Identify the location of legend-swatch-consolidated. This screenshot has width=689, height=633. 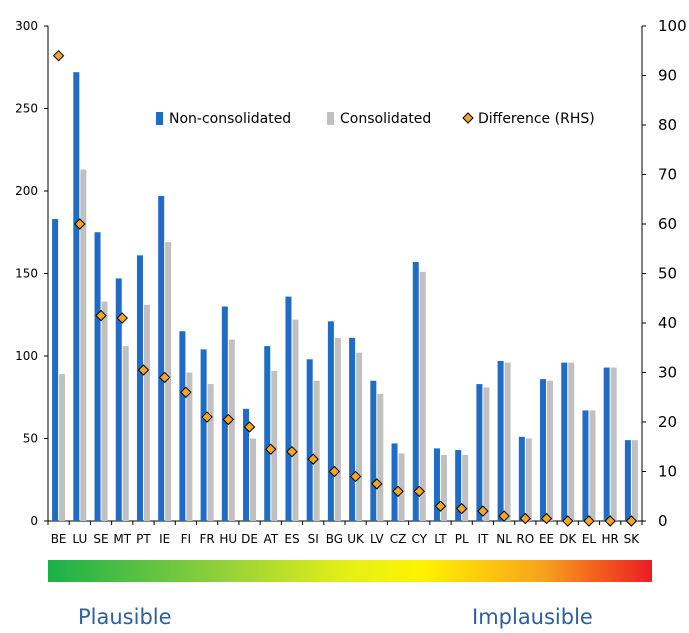
(330, 118).